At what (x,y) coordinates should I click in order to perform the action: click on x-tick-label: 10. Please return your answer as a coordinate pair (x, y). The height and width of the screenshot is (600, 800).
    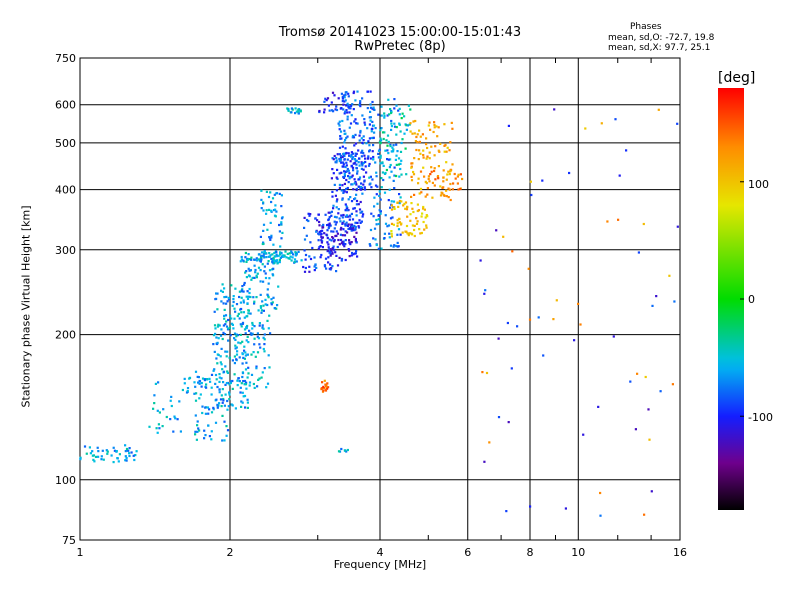
    Looking at the image, I should click on (578, 552).